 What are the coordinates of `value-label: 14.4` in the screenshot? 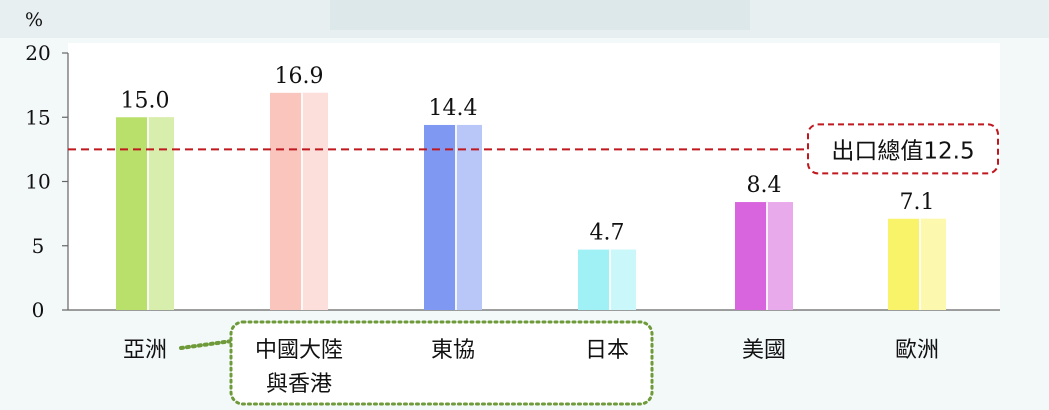 It's located at (453, 108).